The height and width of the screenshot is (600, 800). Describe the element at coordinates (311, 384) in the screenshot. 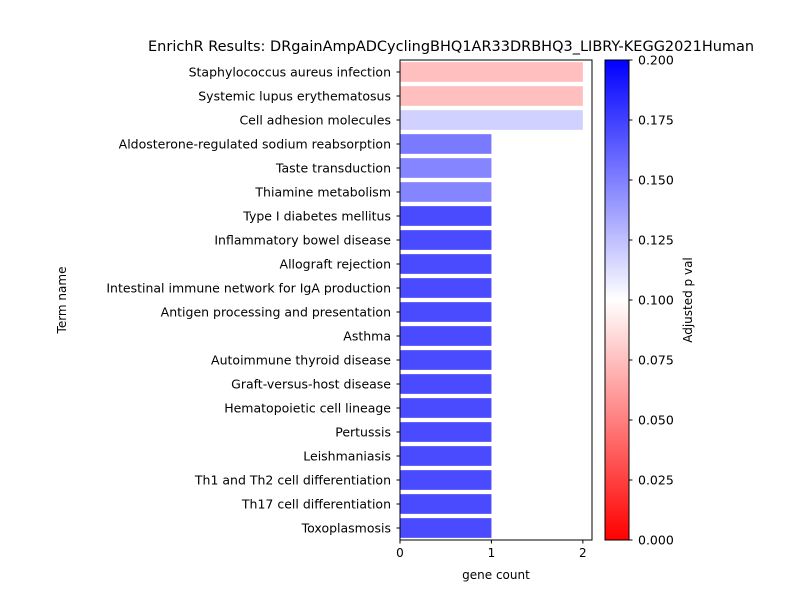

I see `term-label: Graft-versus-host disease` at that location.